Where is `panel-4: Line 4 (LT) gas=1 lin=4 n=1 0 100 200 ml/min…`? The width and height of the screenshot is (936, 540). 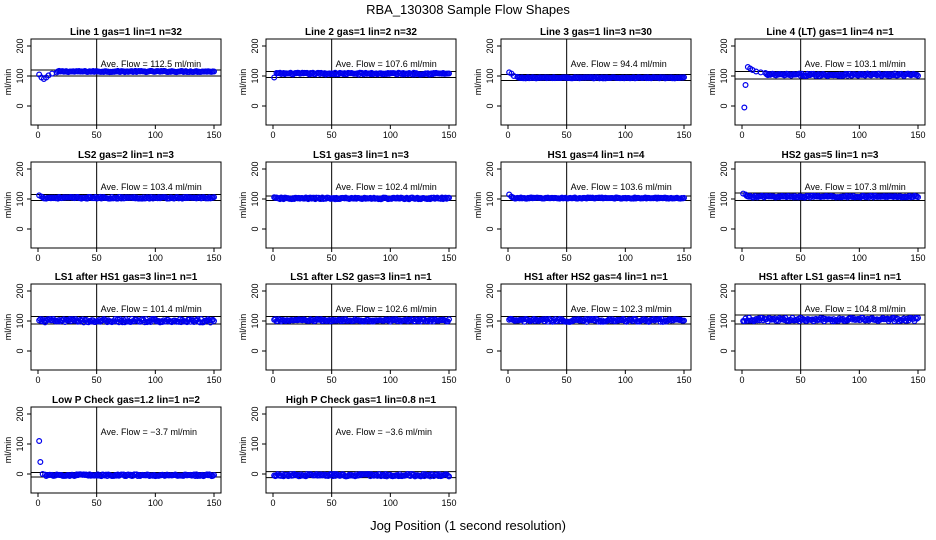 panel-4: Line 4 (LT) gas=1 lin=4 n=1 0 100 200 ml/min… is located at coordinates (816, 83).